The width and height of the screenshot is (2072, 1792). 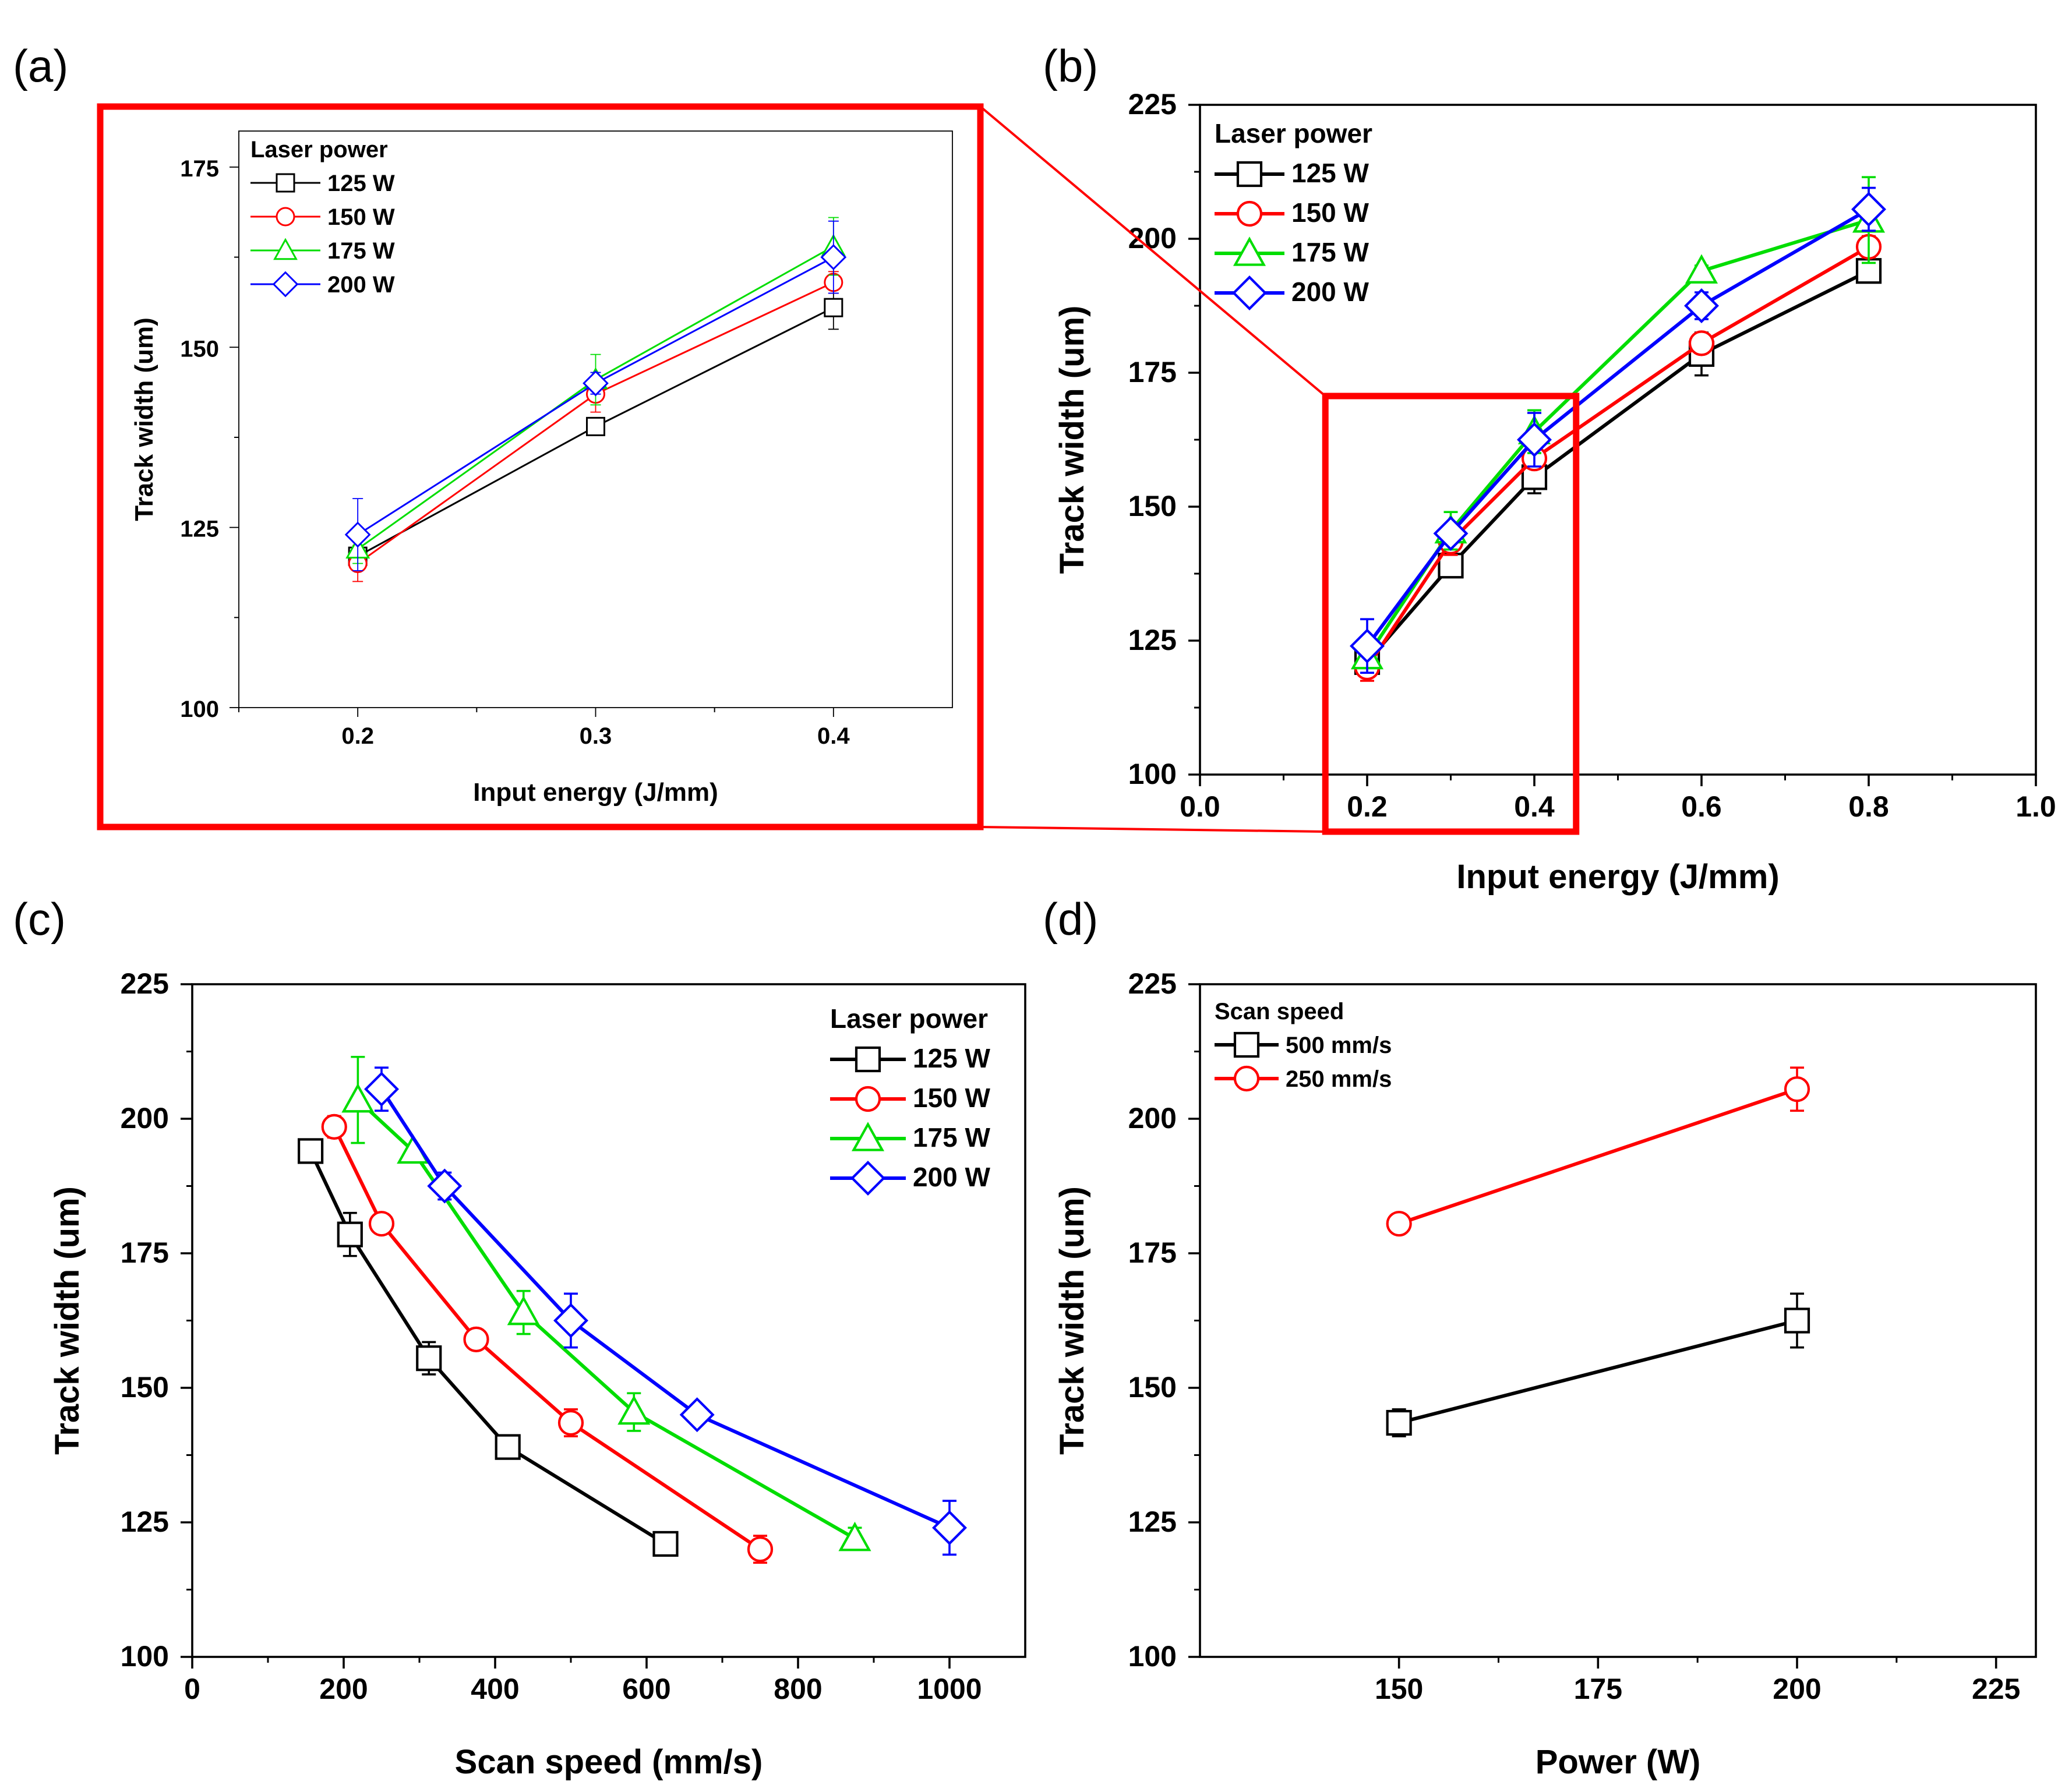 What do you see at coordinates (192, 1689) in the screenshot?
I see `x-tick-label: 0` at bounding box center [192, 1689].